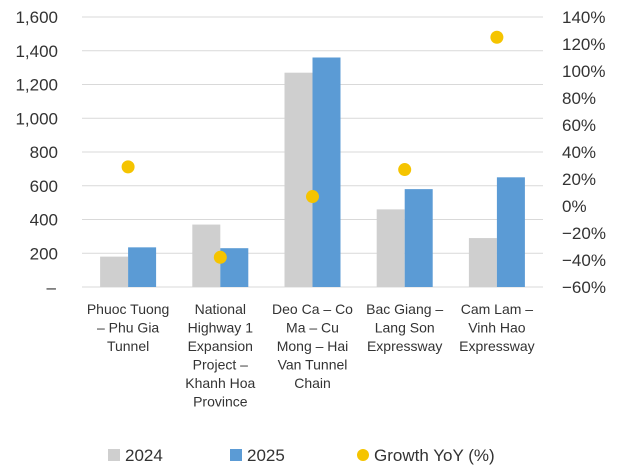  What do you see at coordinates (312, 309) in the screenshot?
I see `category-label-line: Deo Ca – Co` at bounding box center [312, 309].